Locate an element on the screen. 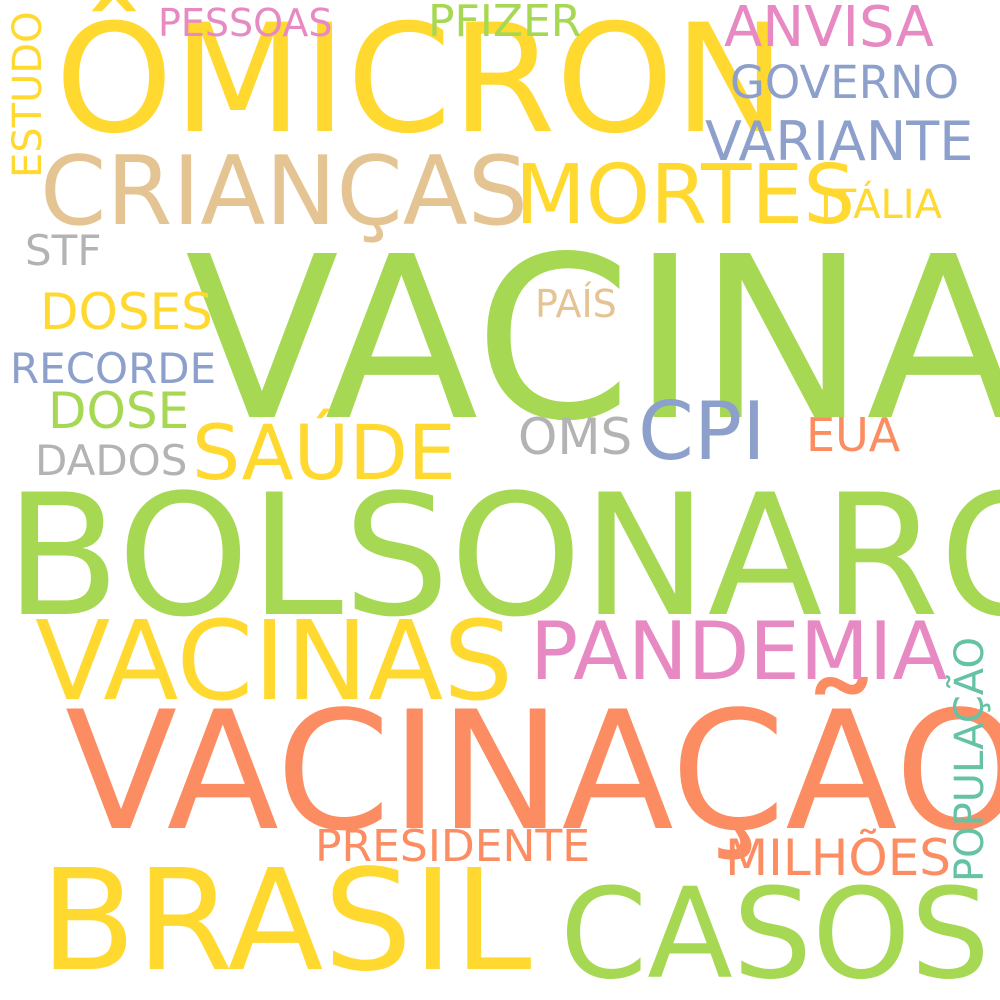 This screenshot has width=1000, height=1000. word-cpi: CPI is located at coordinates (702, 431).